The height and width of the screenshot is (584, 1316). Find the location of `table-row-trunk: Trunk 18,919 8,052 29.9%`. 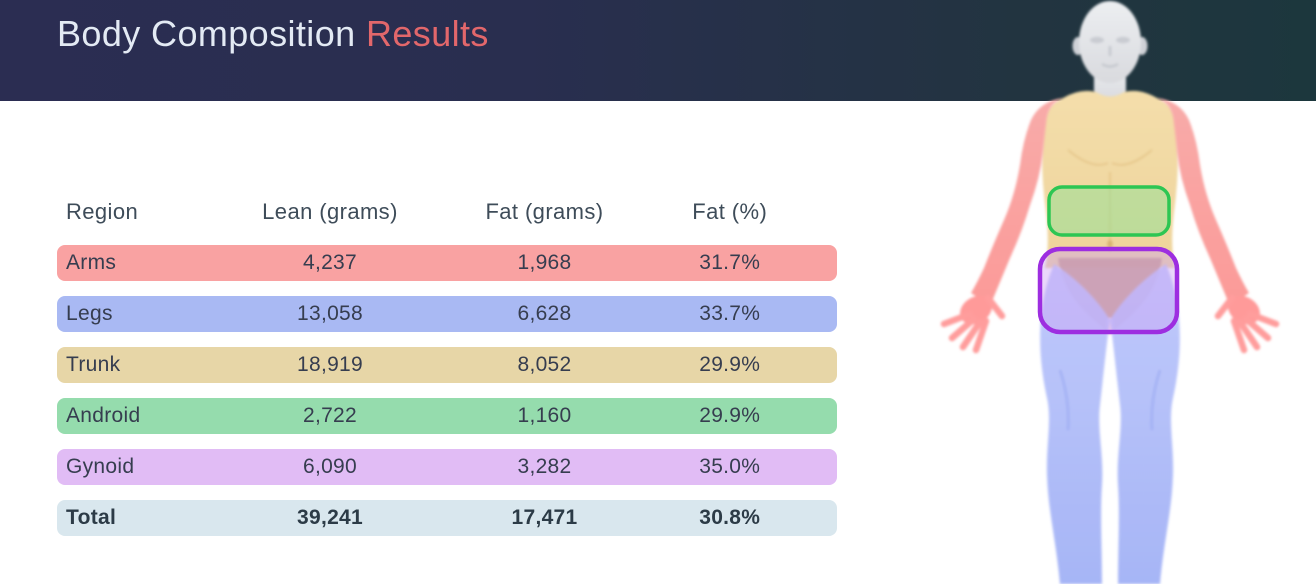

table-row-trunk: Trunk 18,919 8,052 29.9% is located at coordinates (447, 365).